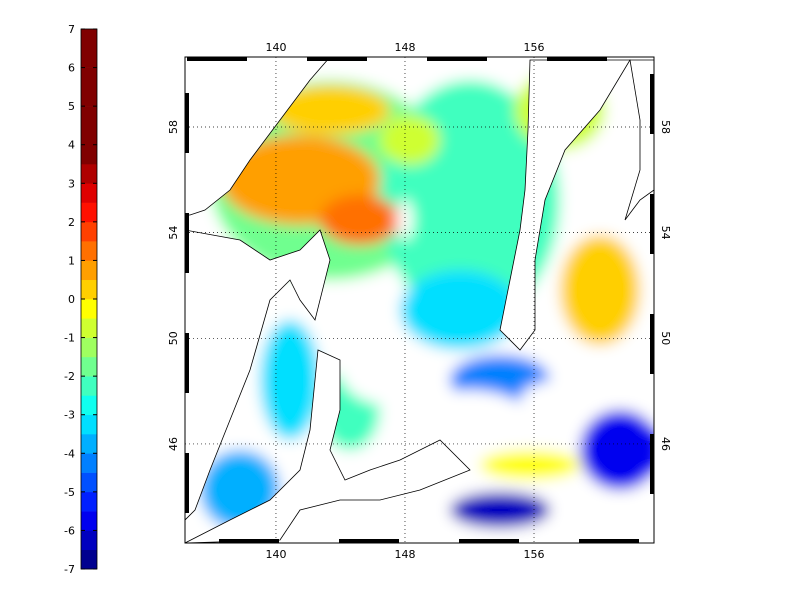 The height and width of the screenshot is (604, 800). What do you see at coordinates (71, 260) in the screenshot?
I see `colorbar-tick-label: 1` at bounding box center [71, 260].